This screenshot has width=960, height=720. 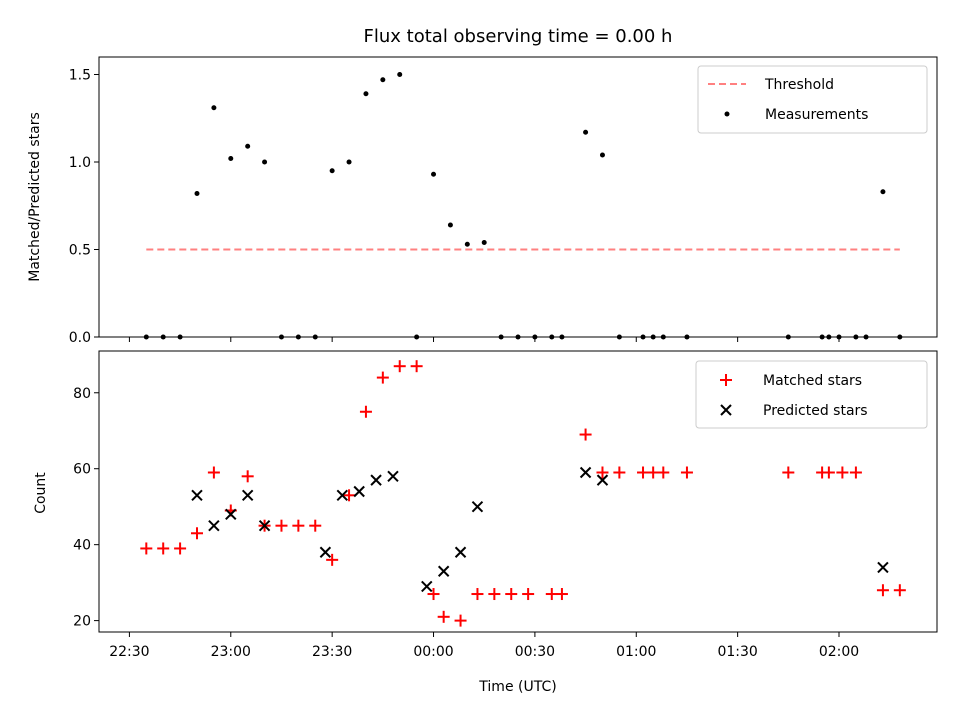 I want to click on legend-measurements-marker, so click(x=727, y=114).